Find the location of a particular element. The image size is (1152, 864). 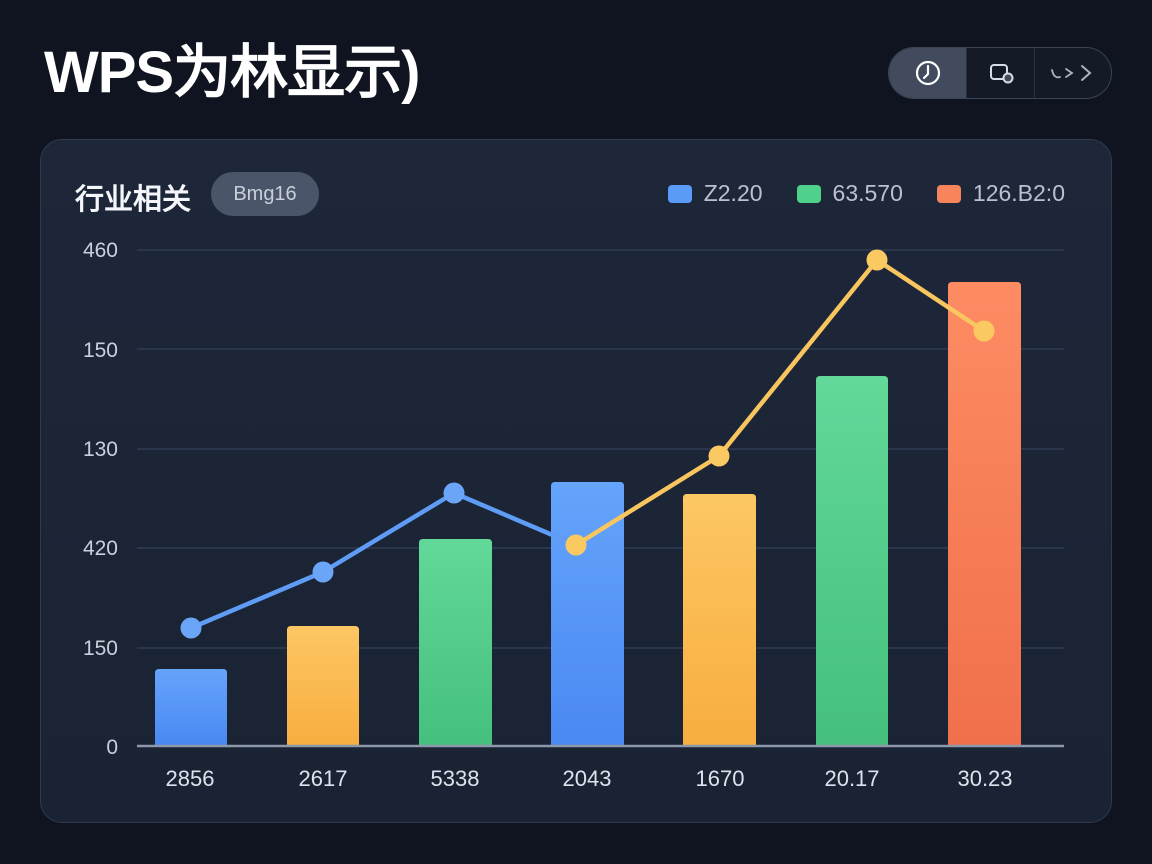

legend-item-orange: 126.B2:0 is located at coordinates (1000, 193).